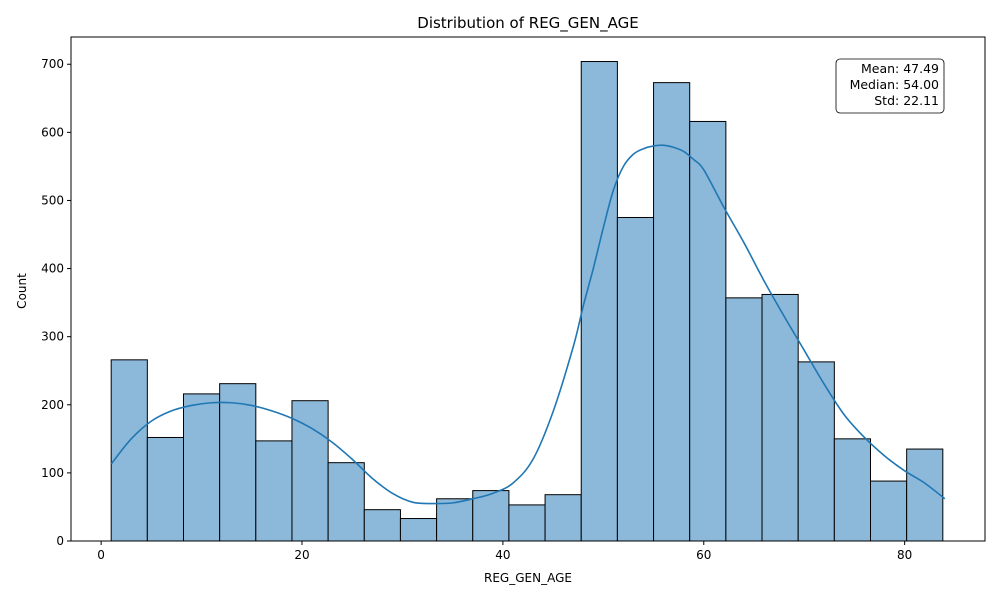 The height and width of the screenshot is (600, 1000). Describe the element at coordinates (52, 473) in the screenshot. I see `y-tick-label: 100` at that location.